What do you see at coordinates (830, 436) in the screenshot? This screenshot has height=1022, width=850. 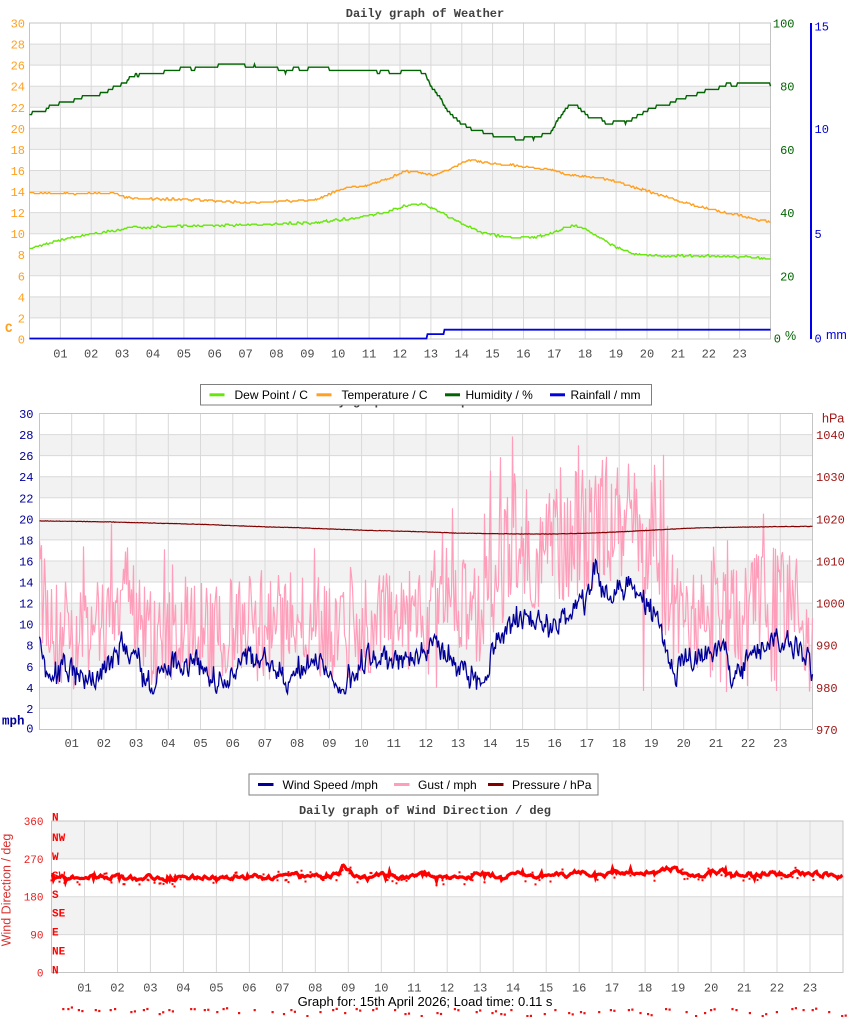 I see `svg-text: 1040` at bounding box center [830, 436].